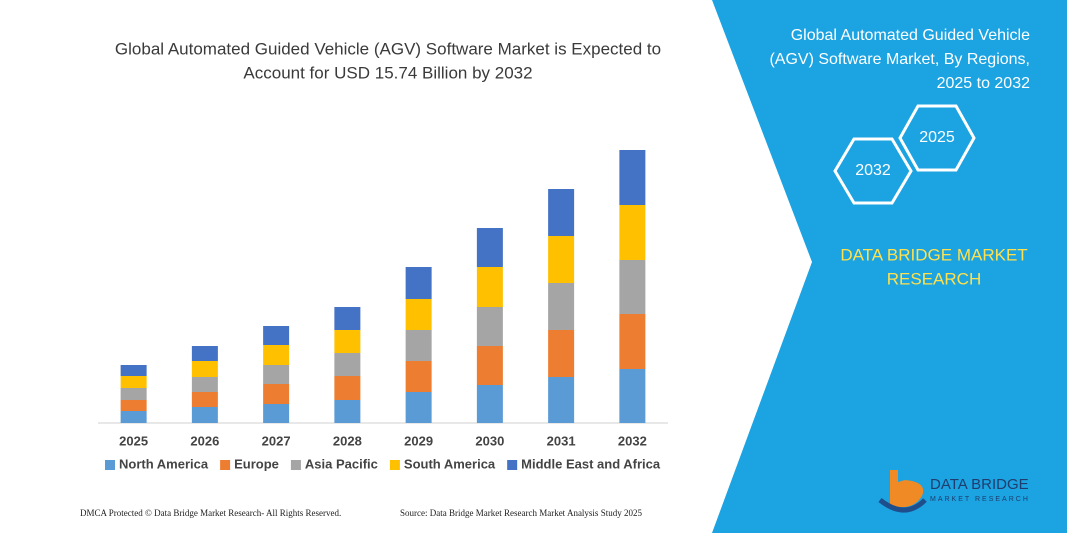 This screenshot has height=533, width=1067. What do you see at coordinates (934, 278) in the screenshot?
I see `brand-text: RESEARCH` at bounding box center [934, 278].